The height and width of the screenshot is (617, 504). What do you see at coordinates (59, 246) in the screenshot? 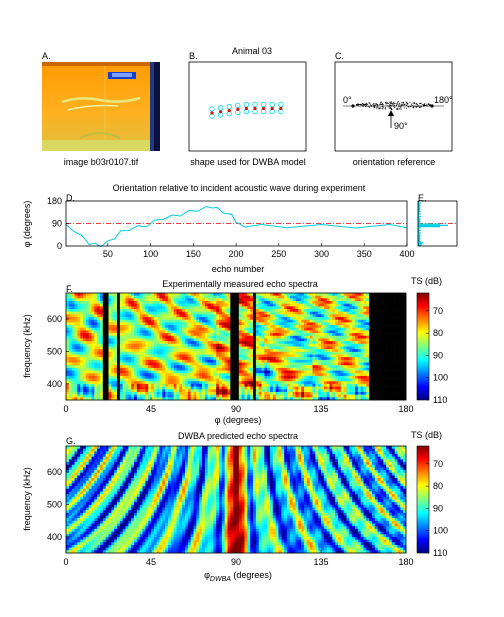
I see `y-tick-label: 0` at bounding box center [59, 246].